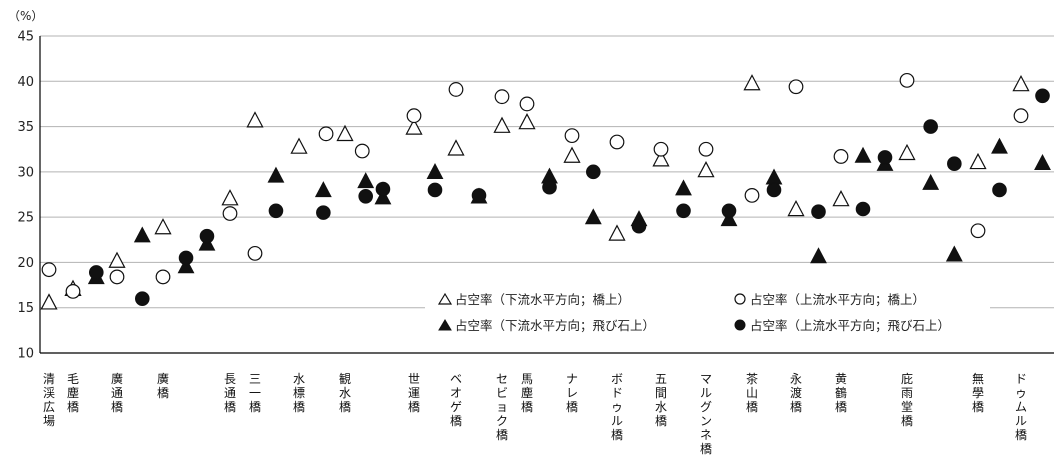 The height and width of the screenshot is (471, 1054). What do you see at coordinates (572, 393) in the screenshot?
I see `category-label: ナレ橋` at bounding box center [572, 393].